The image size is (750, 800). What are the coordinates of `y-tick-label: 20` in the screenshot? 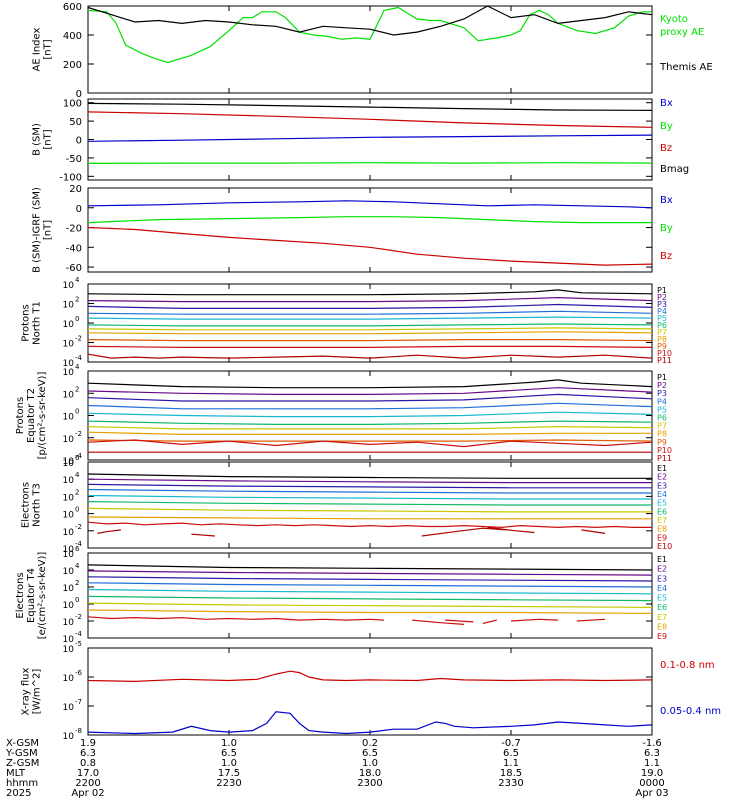 It's located at (75, 189).